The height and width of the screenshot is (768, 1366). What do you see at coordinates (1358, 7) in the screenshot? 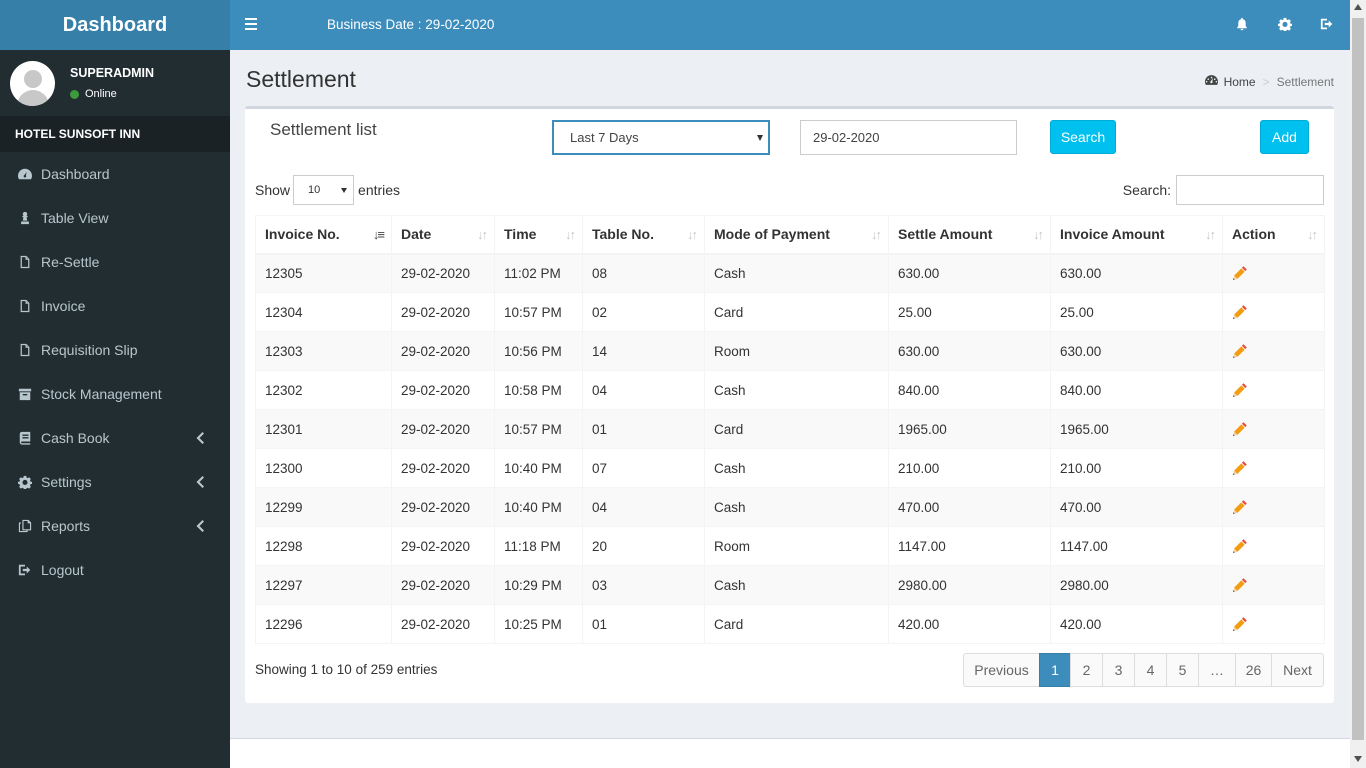
I see `scroll-up-arrow-icon` at bounding box center [1358, 7].